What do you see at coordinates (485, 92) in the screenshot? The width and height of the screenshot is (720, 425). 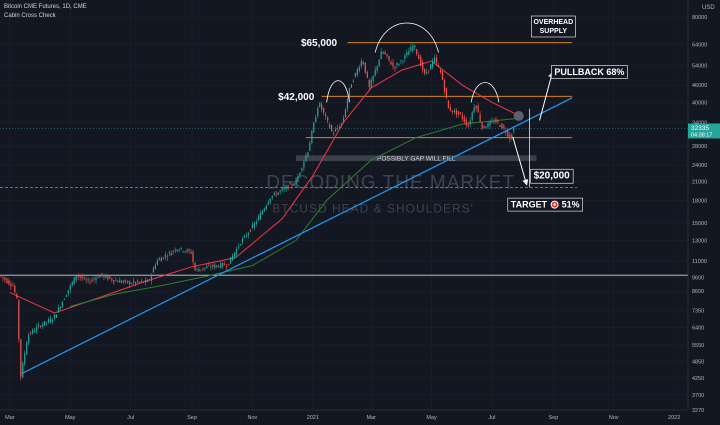 I see `right-shoulder-arc` at bounding box center [485, 92].